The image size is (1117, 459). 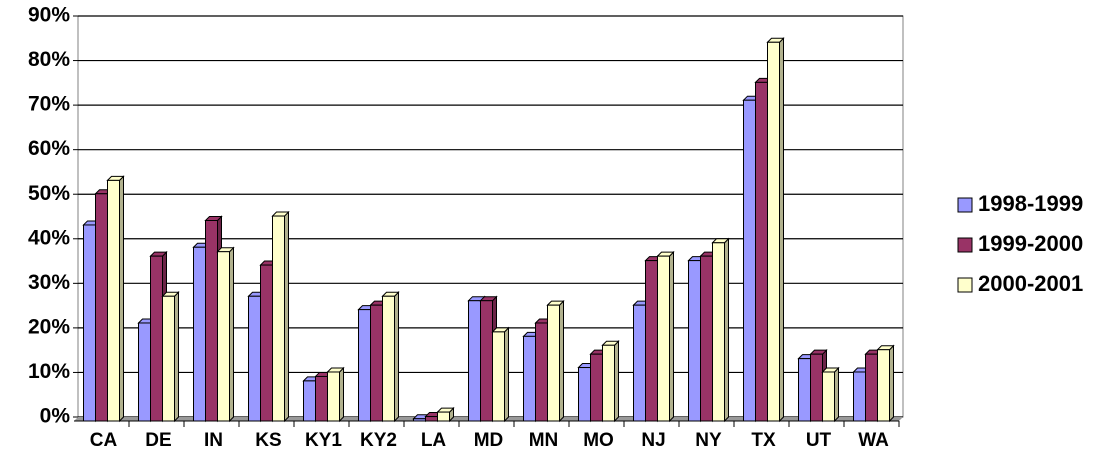 I want to click on x-tick-label: WA, so click(x=873, y=440).